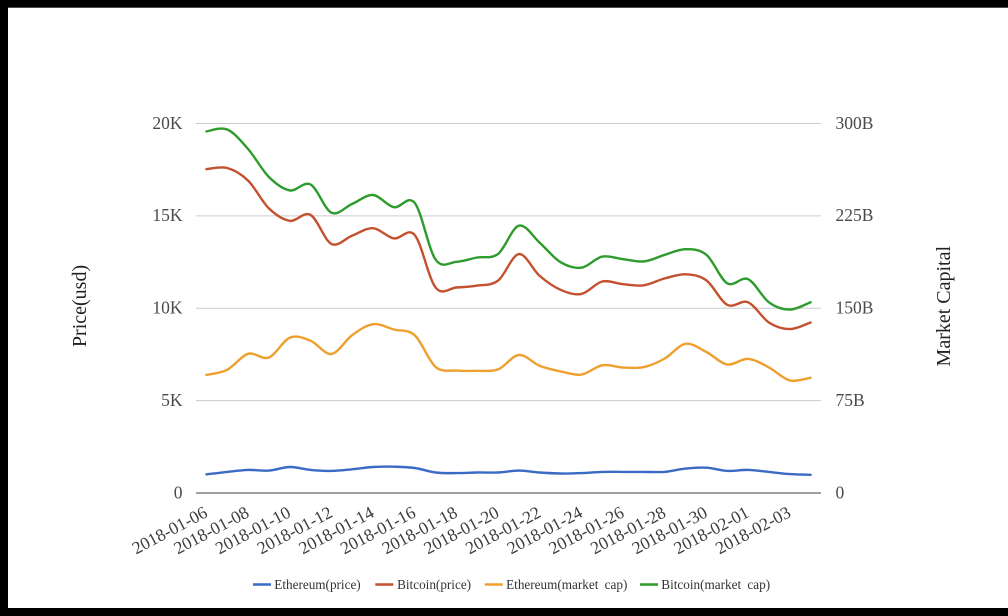 Image resolution: width=1008 pixels, height=616 pixels. Describe the element at coordinates (434, 584) in the screenshot. I see `svg-text: Bitcoin(price)` at that location.